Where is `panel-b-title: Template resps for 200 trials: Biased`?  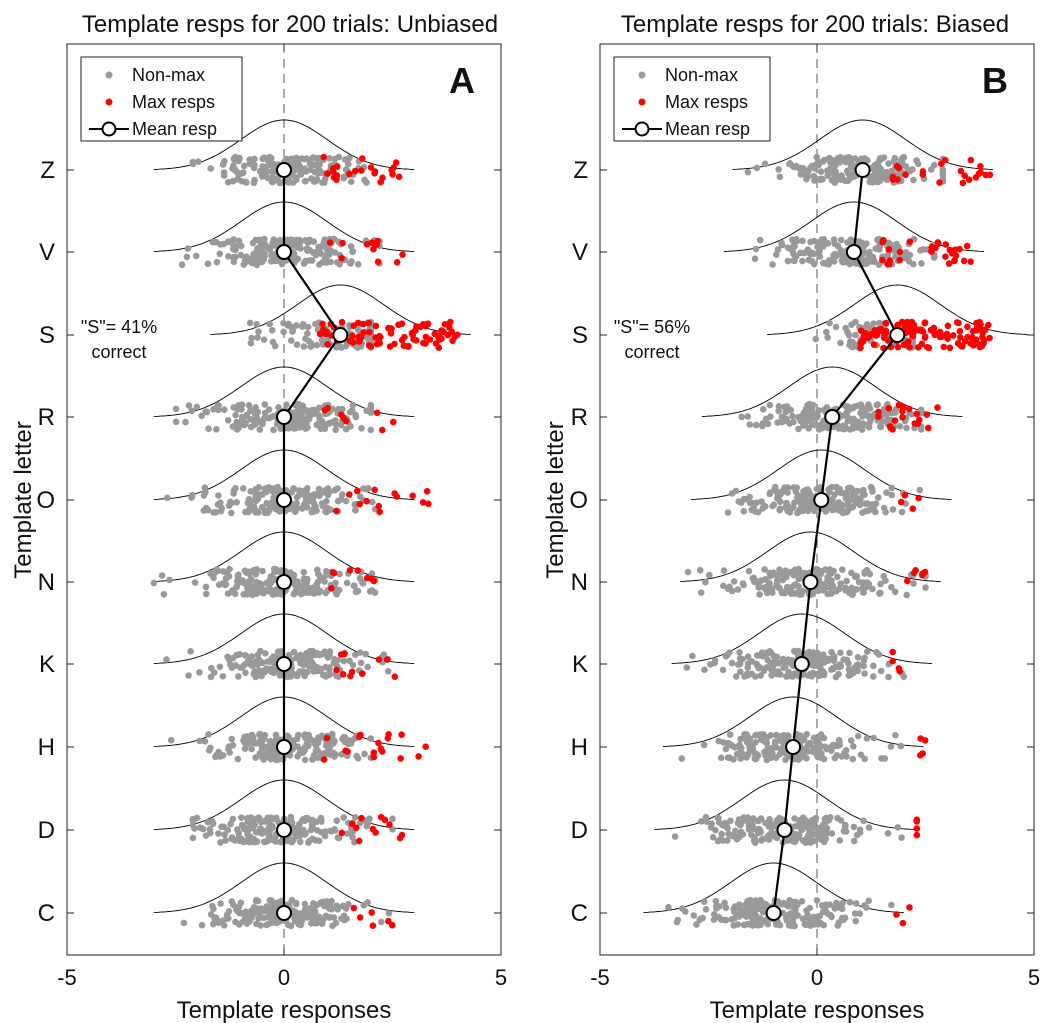 panel-b-title: Template resps for 200 trials: Biased is located at coordinates (815, 24).